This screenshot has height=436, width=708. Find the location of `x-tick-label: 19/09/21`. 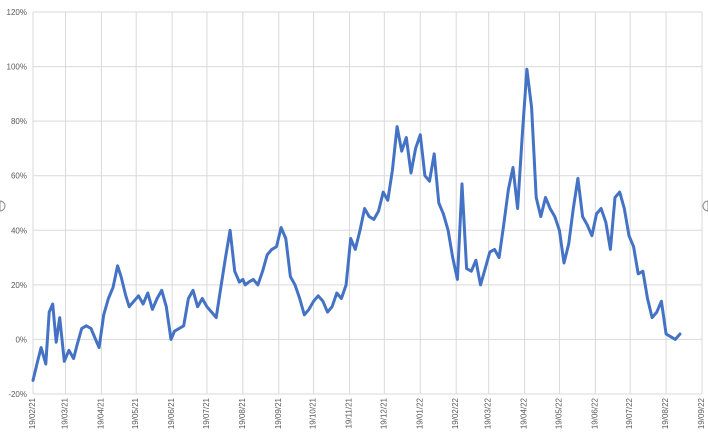

x-tick-label: 19/09/21 is located at coordinates (278, 413).